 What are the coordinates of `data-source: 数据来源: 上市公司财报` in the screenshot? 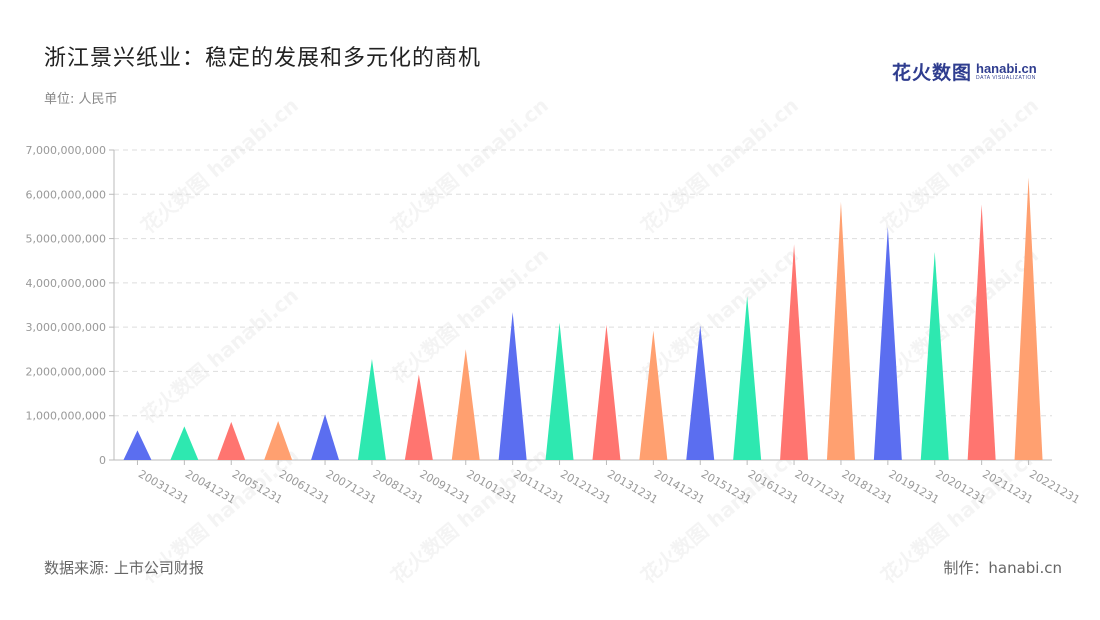 It's located at (124, 568).